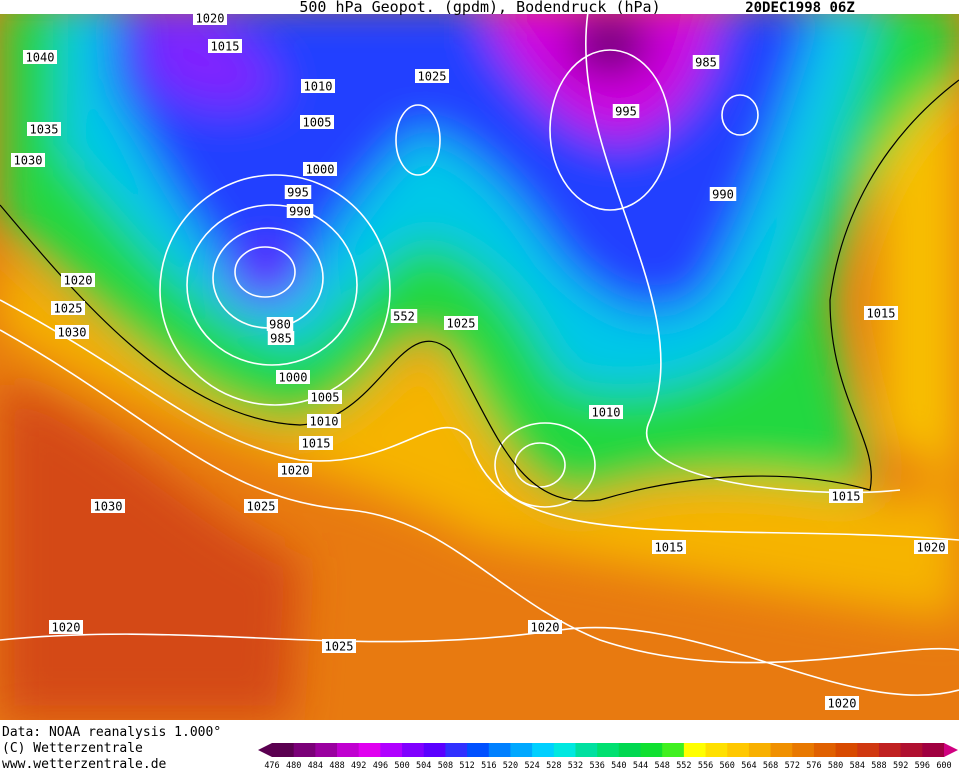 This screenshot has width=959, height=770. I want to click on colorbar-label: 564, so click(748, 765).